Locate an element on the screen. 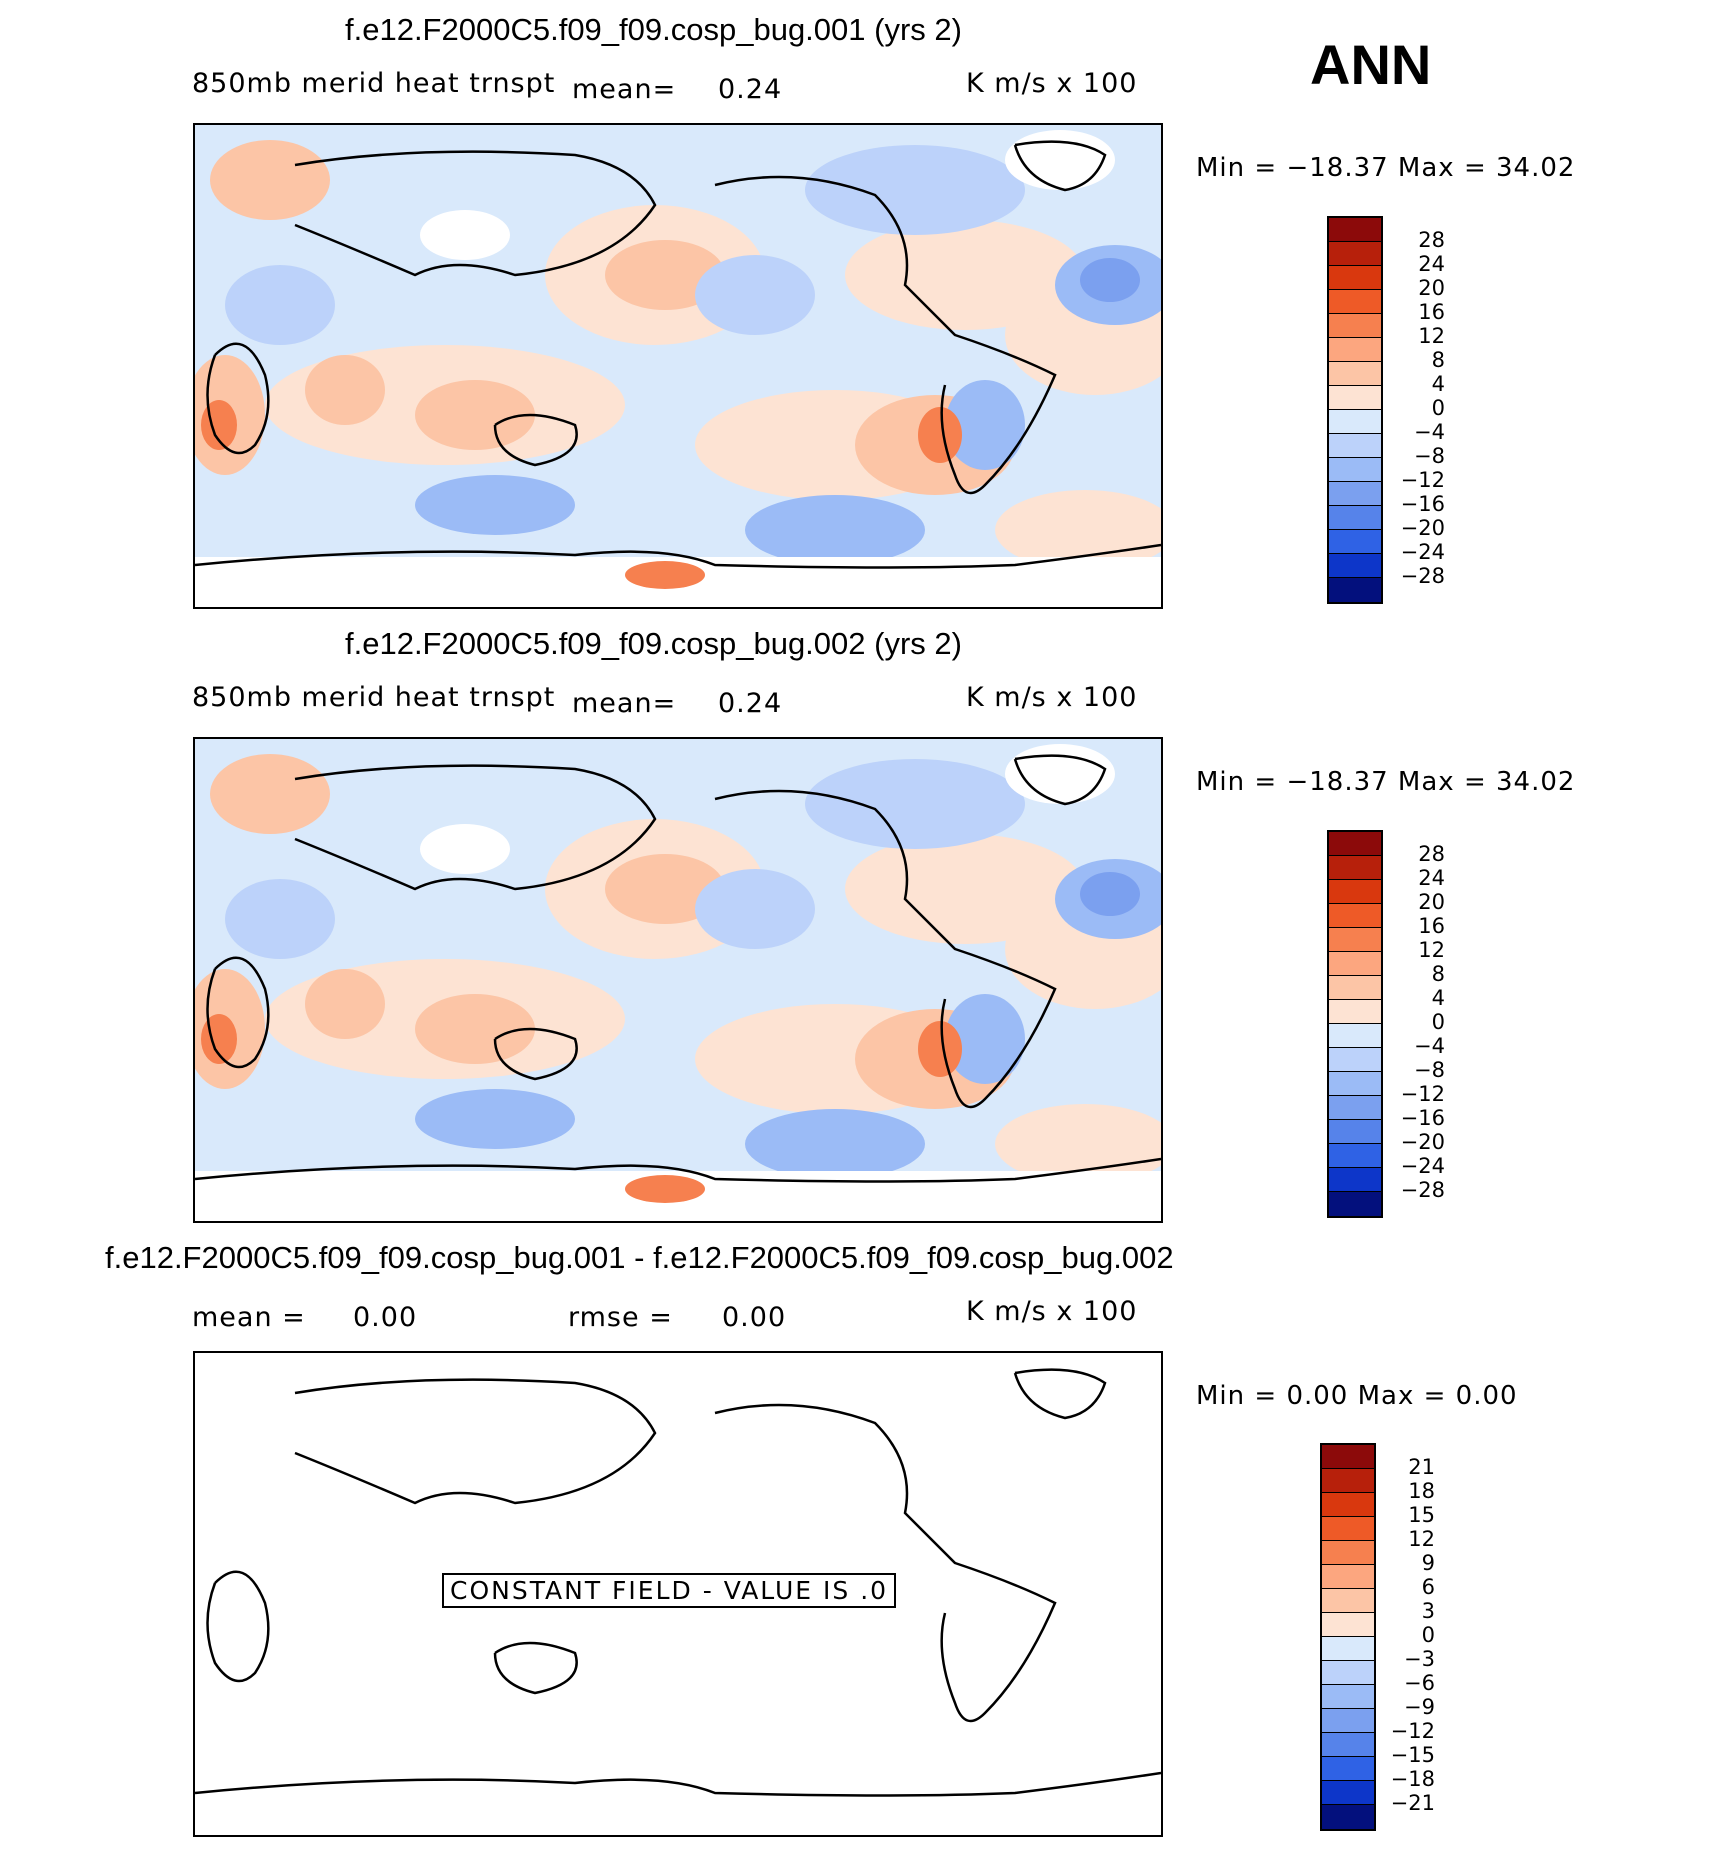 The height and width of the screenshot is (1858, 1710). colorbar-label: 8 is located at coordinates (1438, 360).